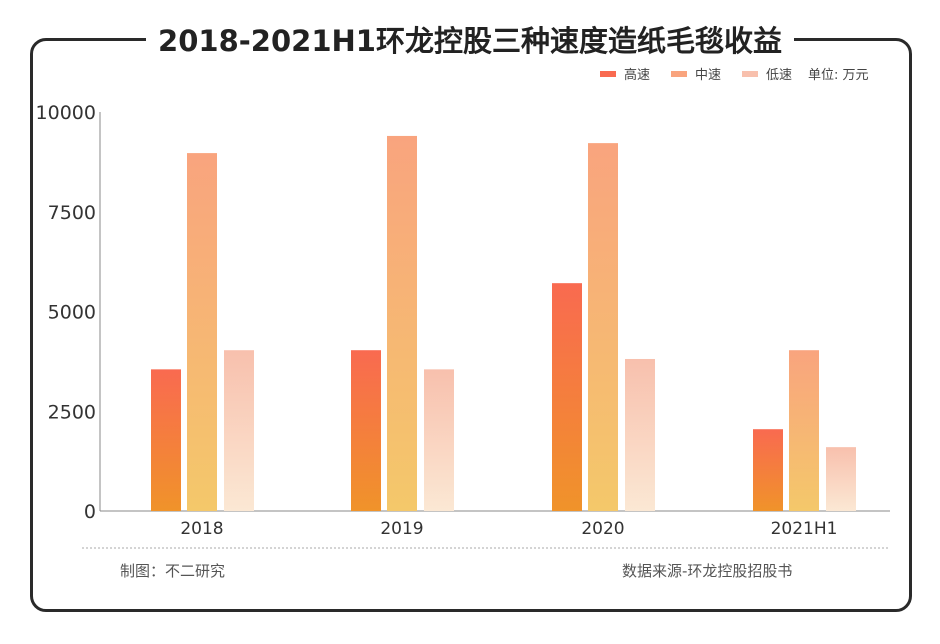 This screenshot has width=940, height=644. I want to click on x-tick-label: 2019, so click(401, 529).